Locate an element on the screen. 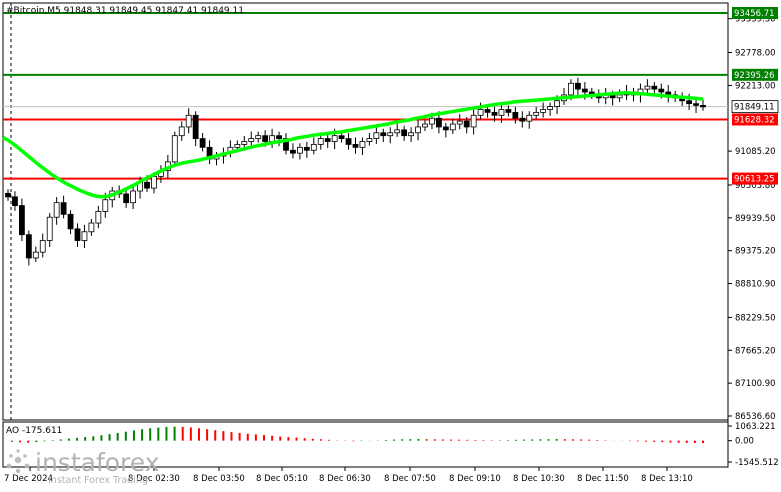  indicator-tick-label: -1545.512 is located at coordinates (757, 463).